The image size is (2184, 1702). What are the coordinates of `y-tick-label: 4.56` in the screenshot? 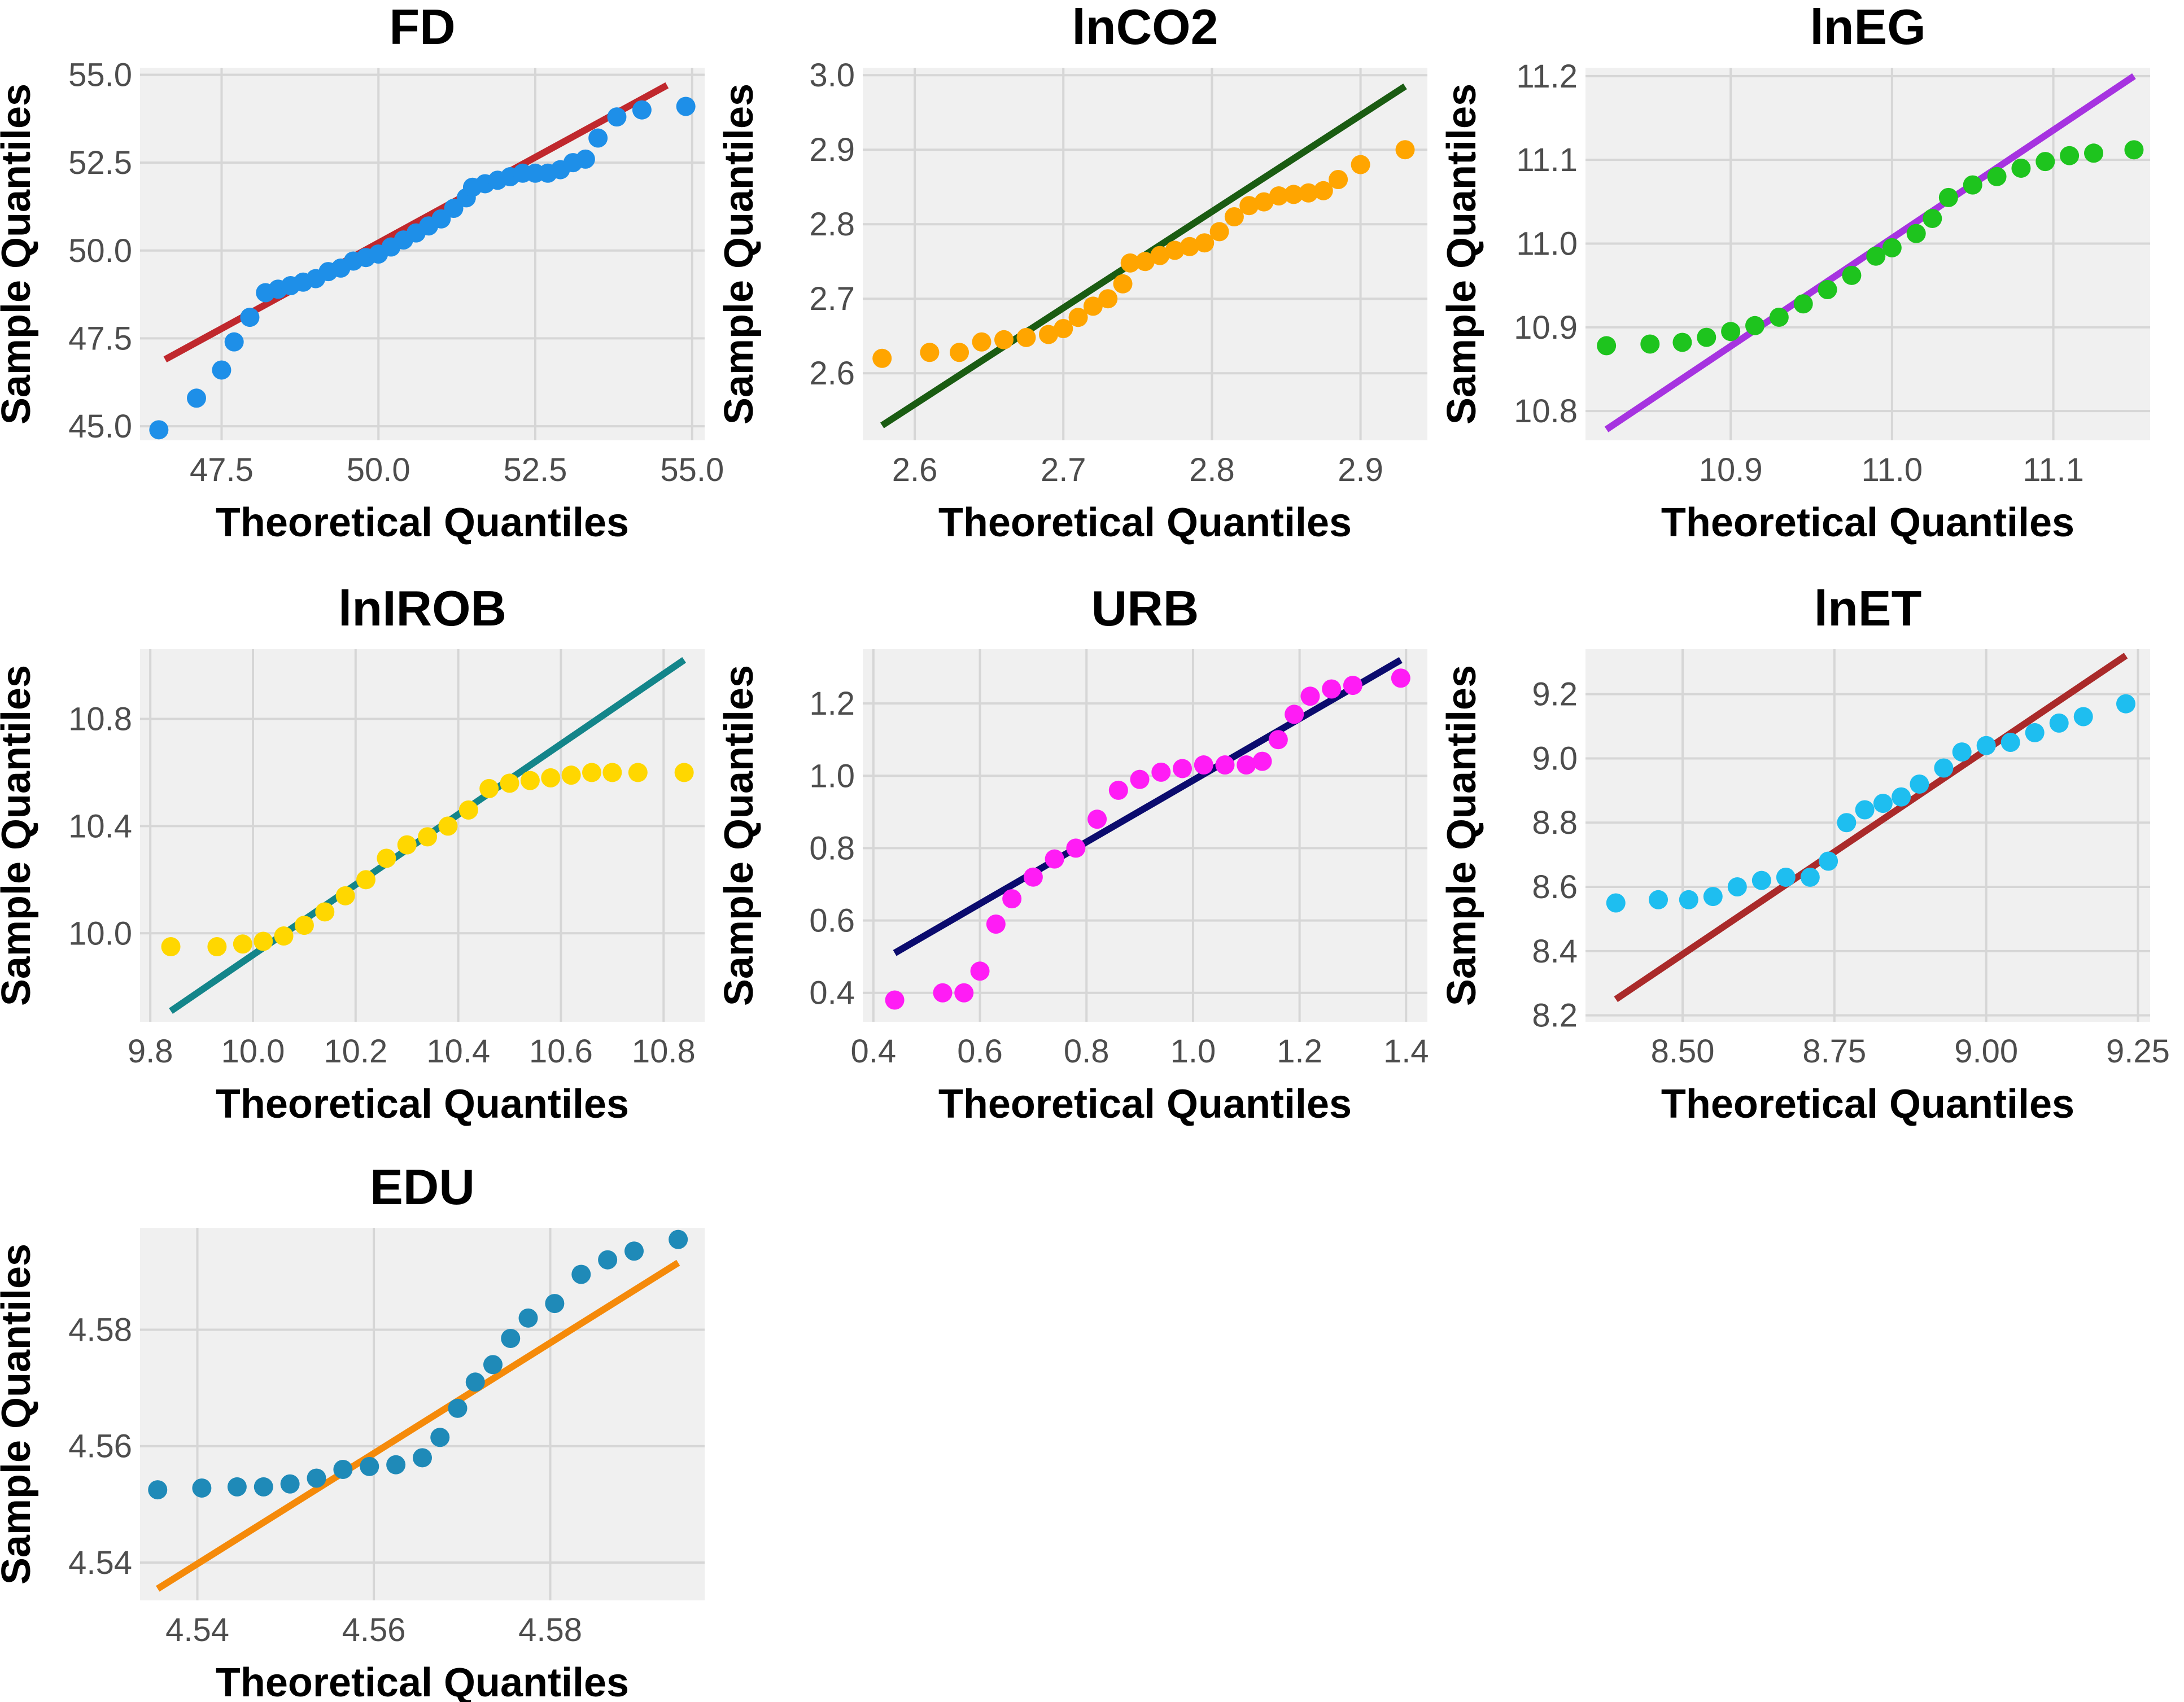 It's located at (100, 1446).